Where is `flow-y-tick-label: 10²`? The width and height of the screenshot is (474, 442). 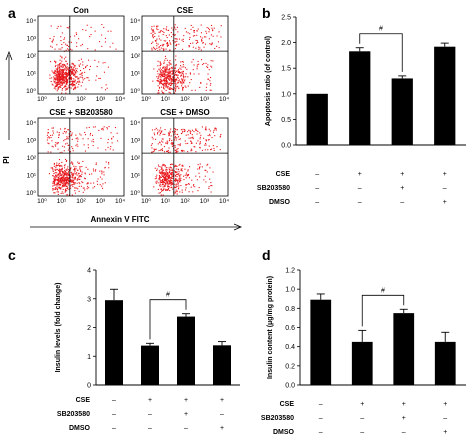 flow-y-tick-label: 10² is located at coordinates (32, 158).